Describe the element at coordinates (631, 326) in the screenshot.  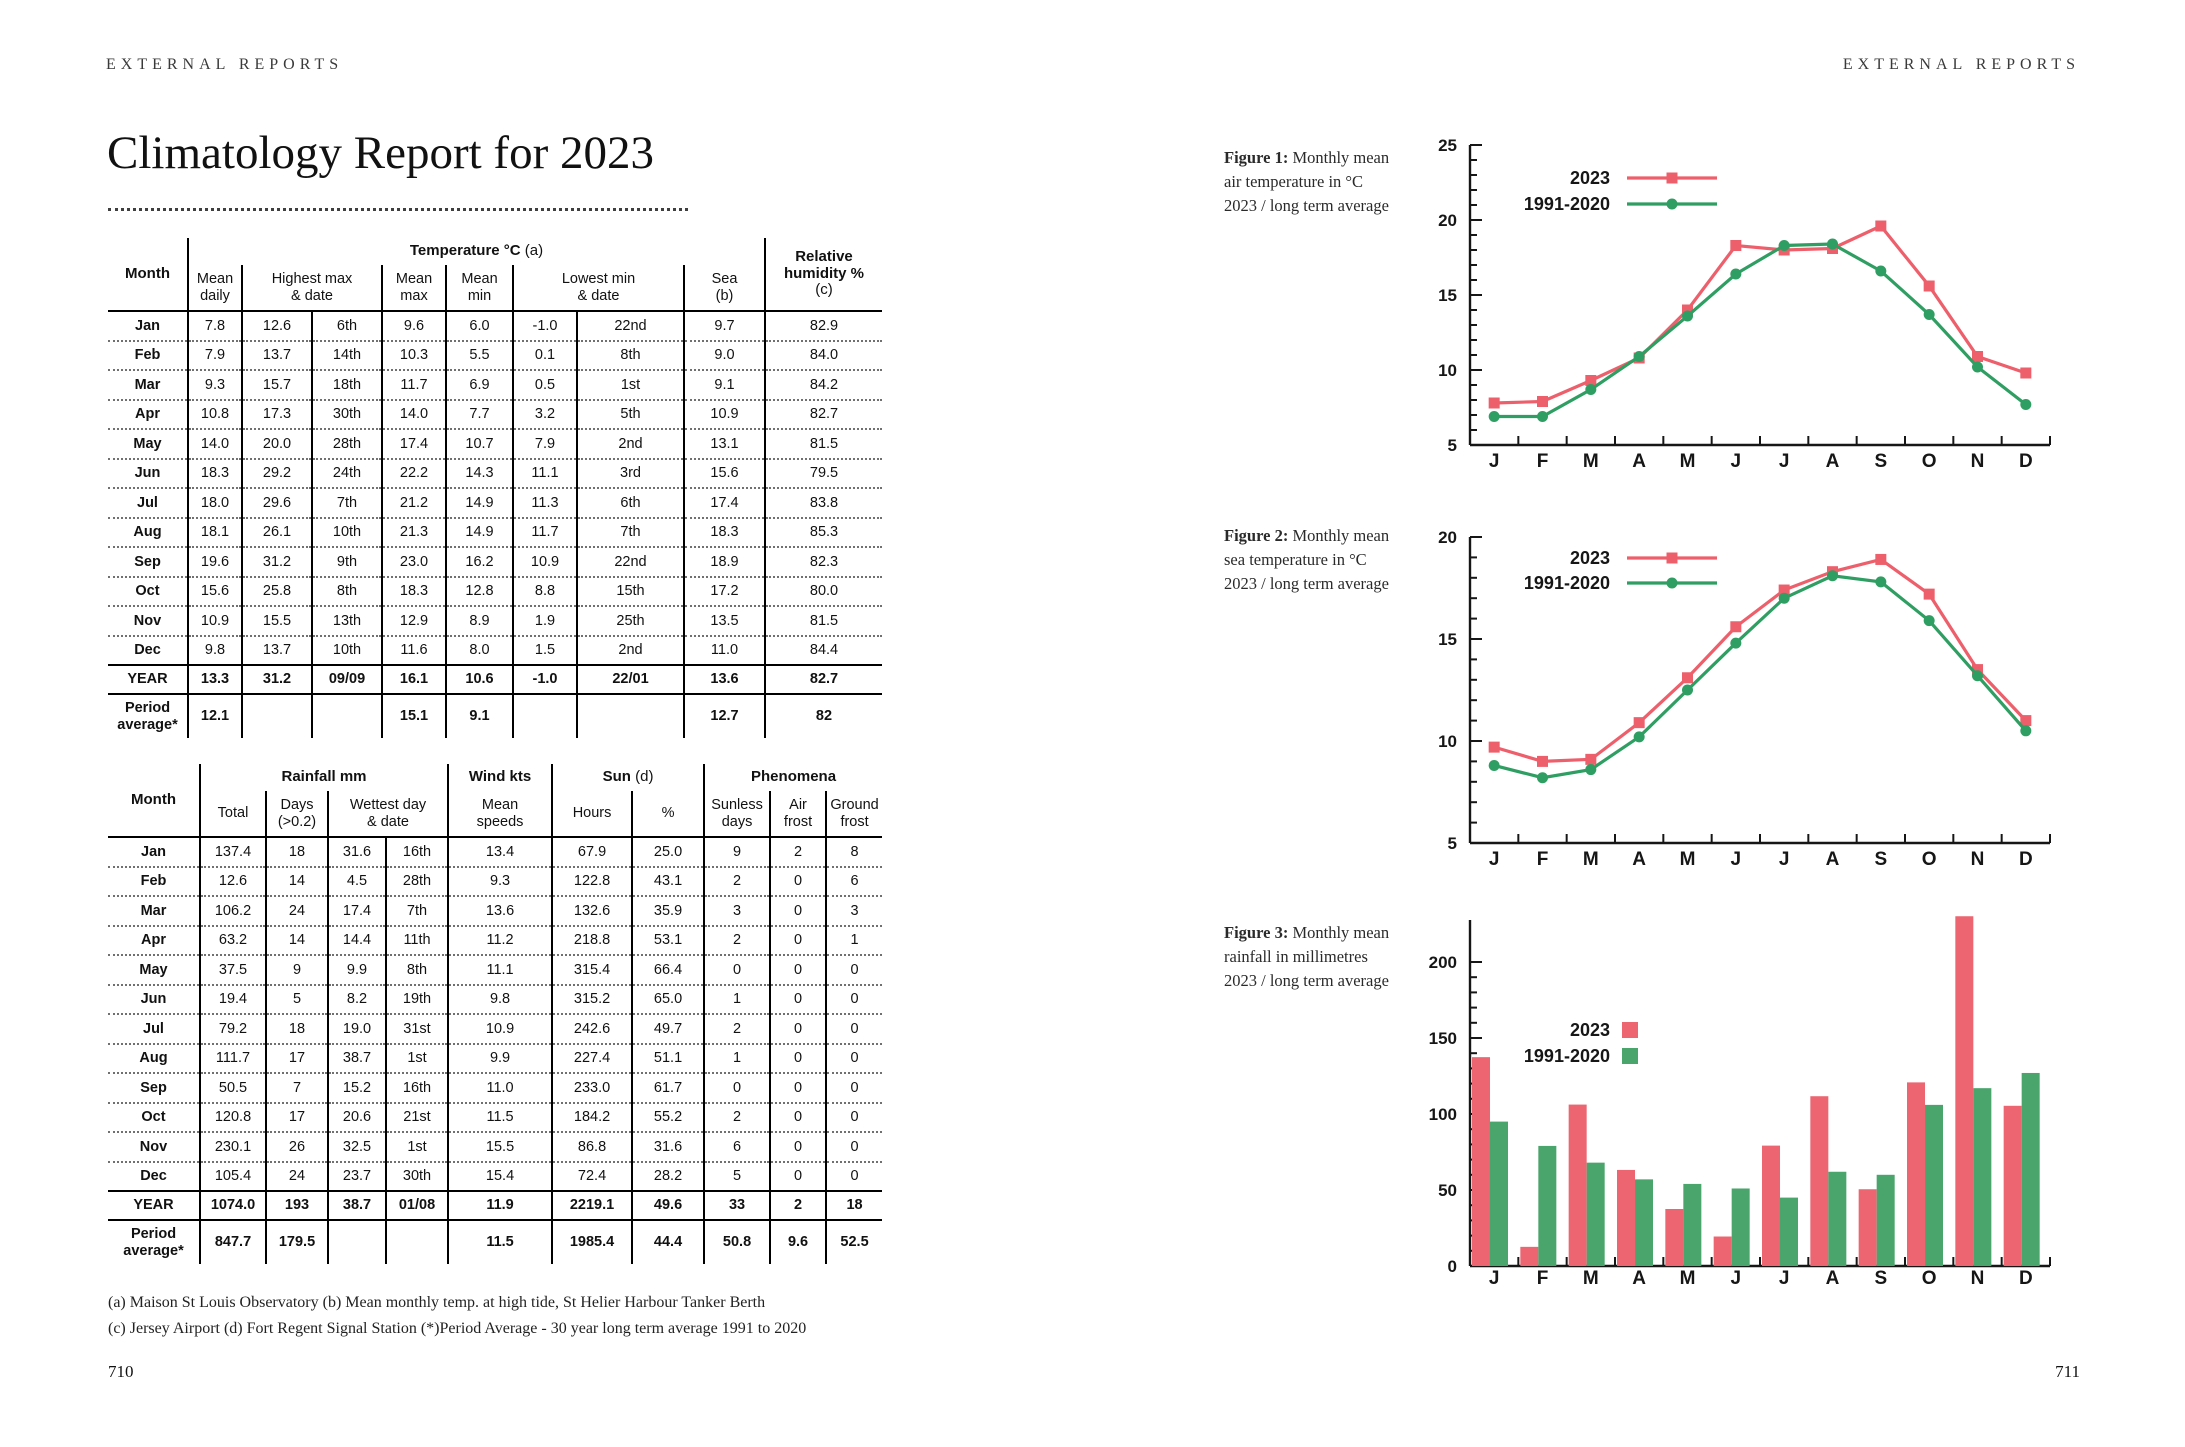
I see `t1-cell: 22nd` at that location.